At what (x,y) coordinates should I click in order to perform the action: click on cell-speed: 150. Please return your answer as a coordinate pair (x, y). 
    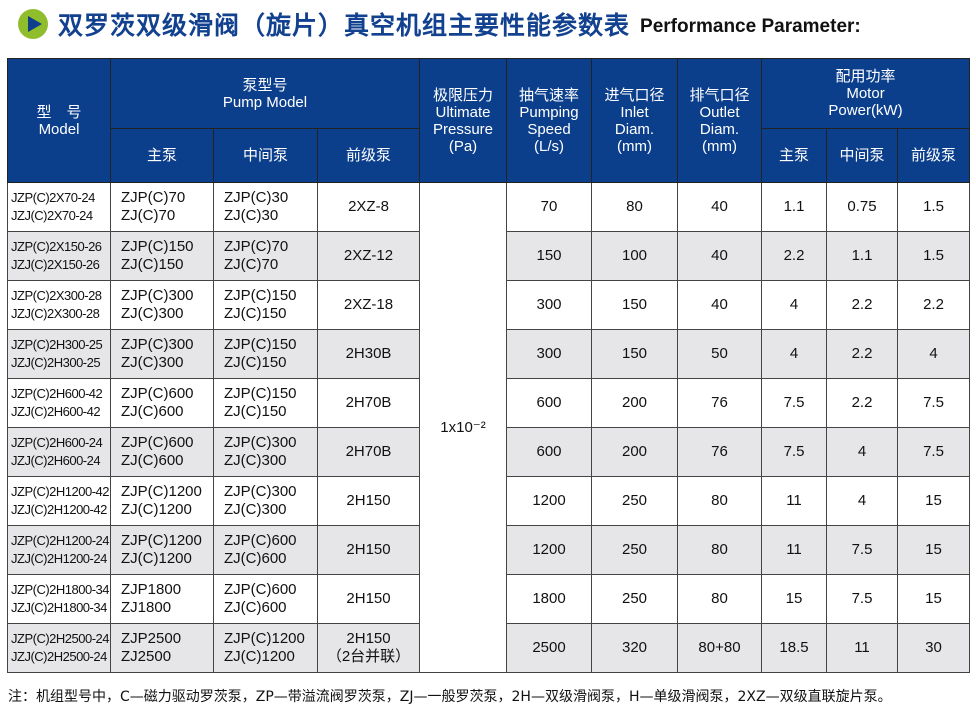
    Looking at the image, I should click on (549, 256).